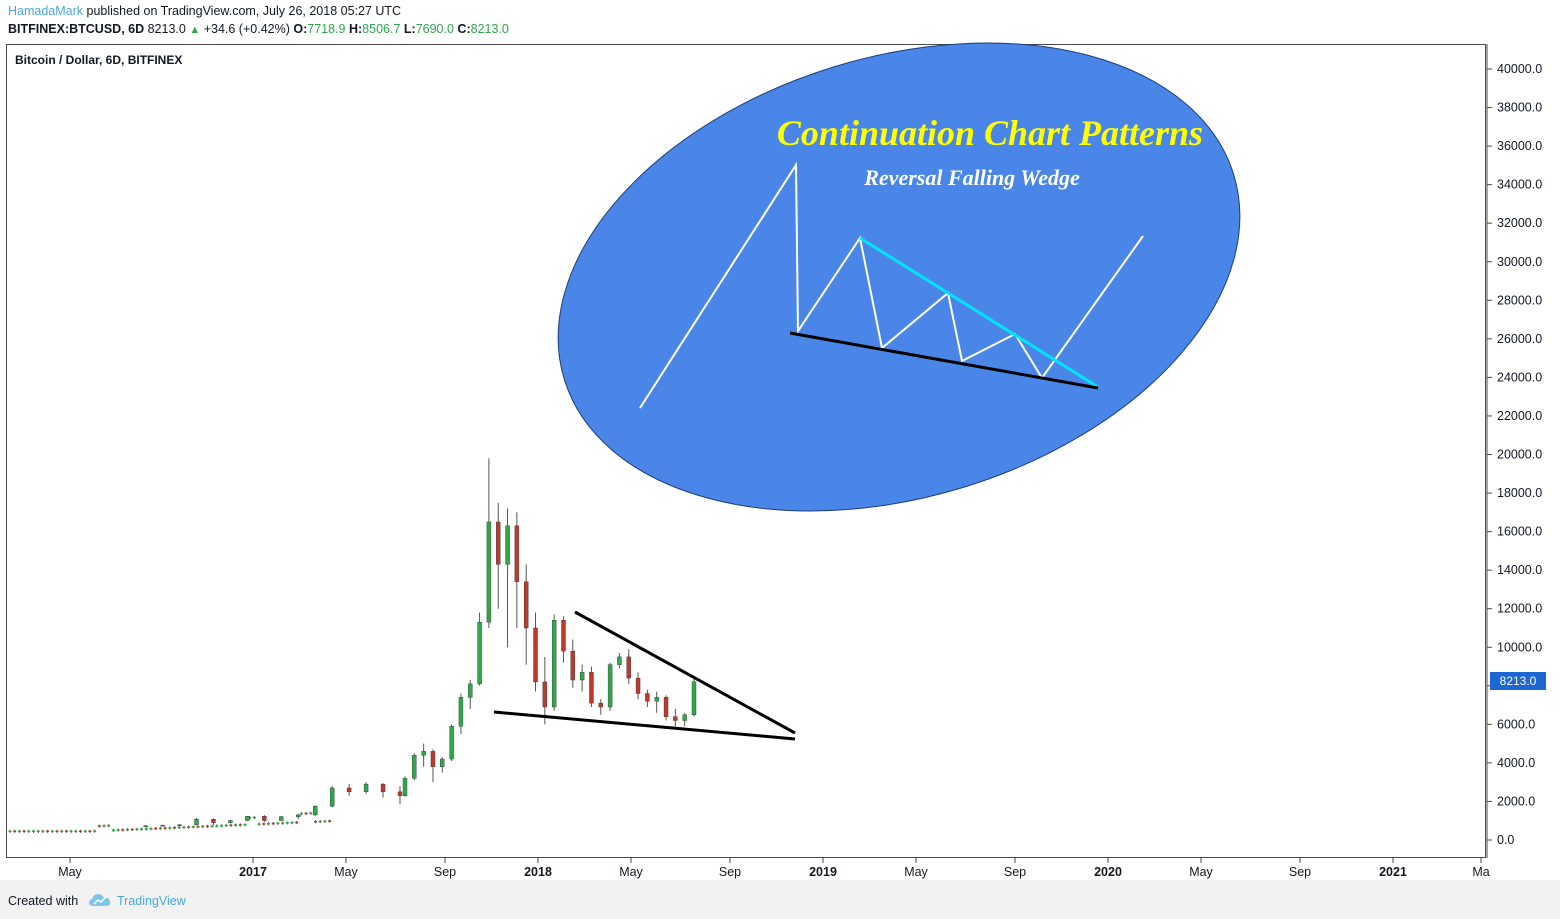 The image size is (1560, 919). Describe the element at coordinates (1519, 69) in the screenshot. I see `y-tick-label: 40000.0` at that location.